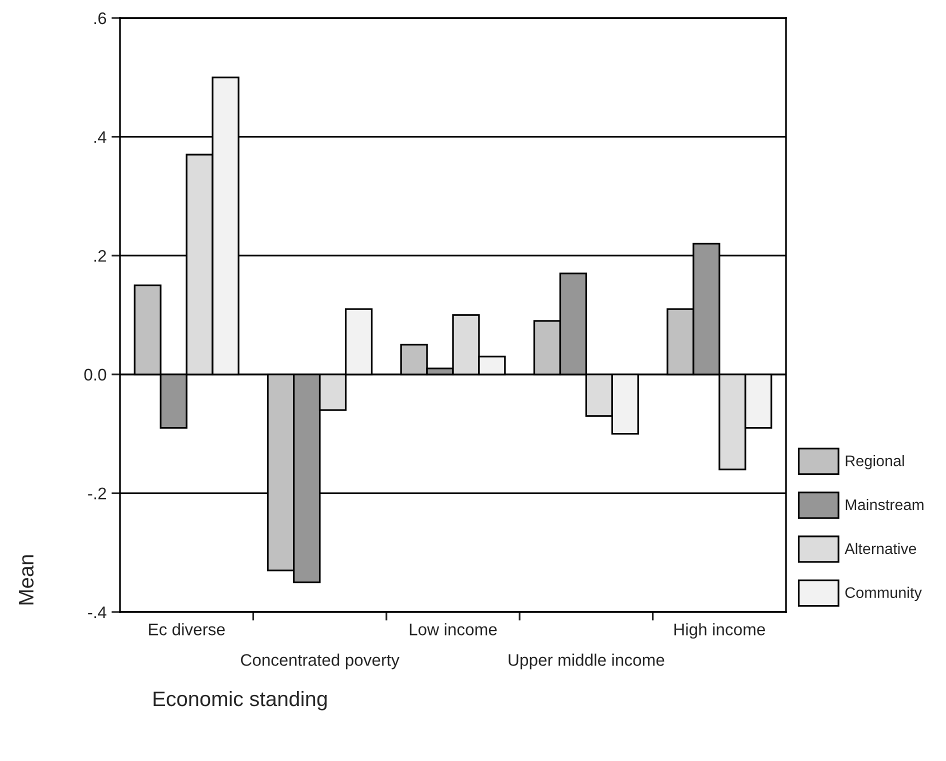  What do you see at coordinates (97, 612) in the screenshot?
I see `y-tick-label: -.4` at bounding box center [97, 612].